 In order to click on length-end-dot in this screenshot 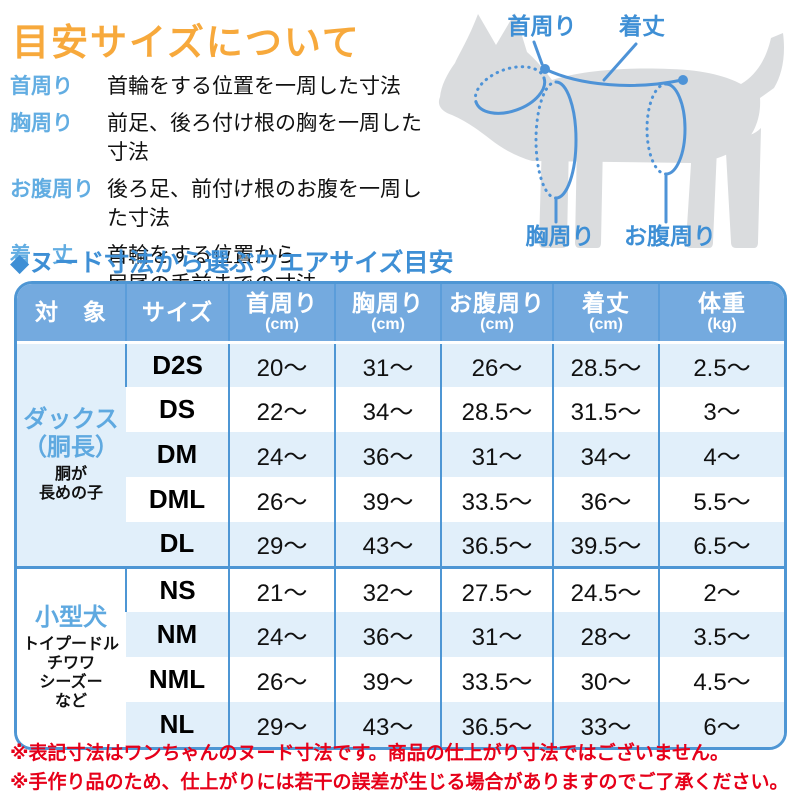, I will do `click(683, 80)`.